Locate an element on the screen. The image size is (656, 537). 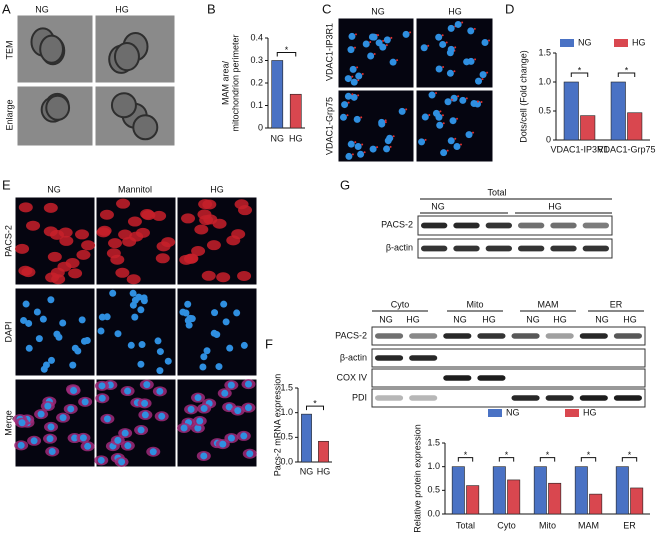
y-tick-label: 0.3 is located at coordinates (256, 60).